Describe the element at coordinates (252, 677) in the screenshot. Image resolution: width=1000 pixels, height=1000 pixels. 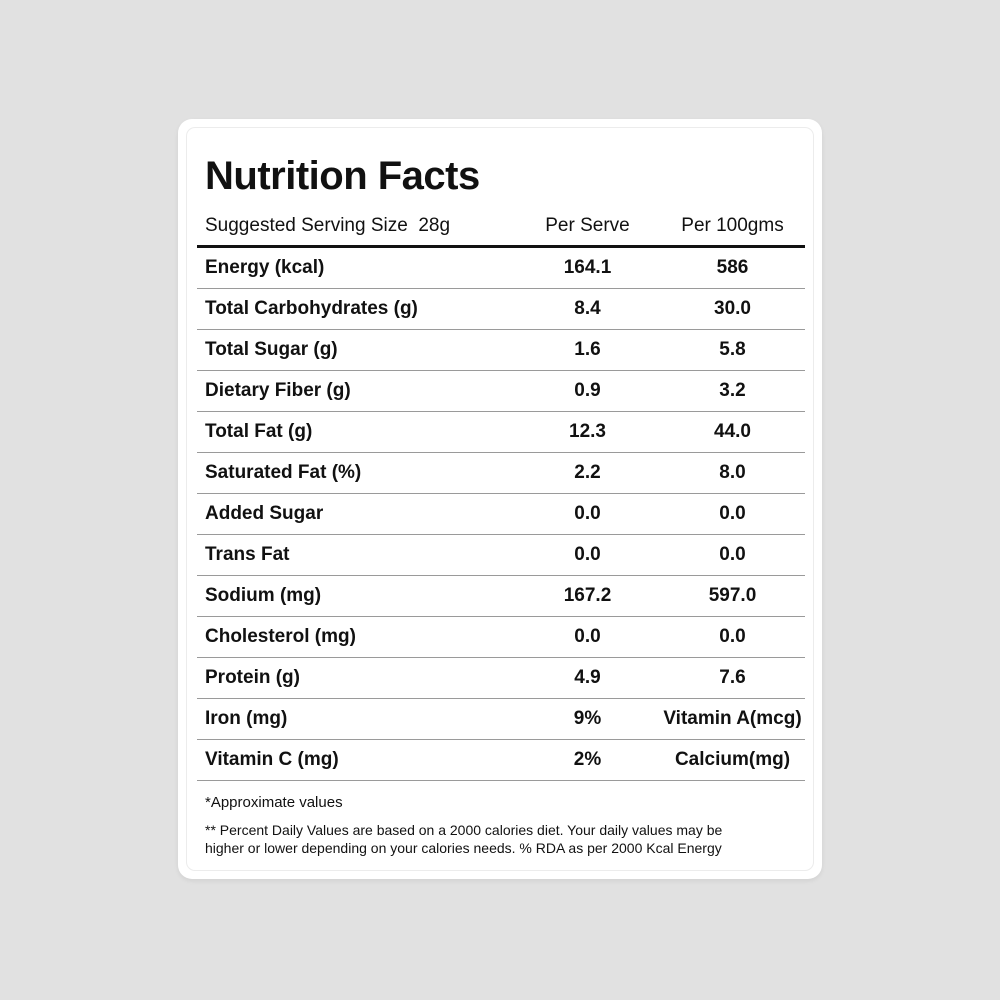
I see `row-label: Protein (g)` at that location.